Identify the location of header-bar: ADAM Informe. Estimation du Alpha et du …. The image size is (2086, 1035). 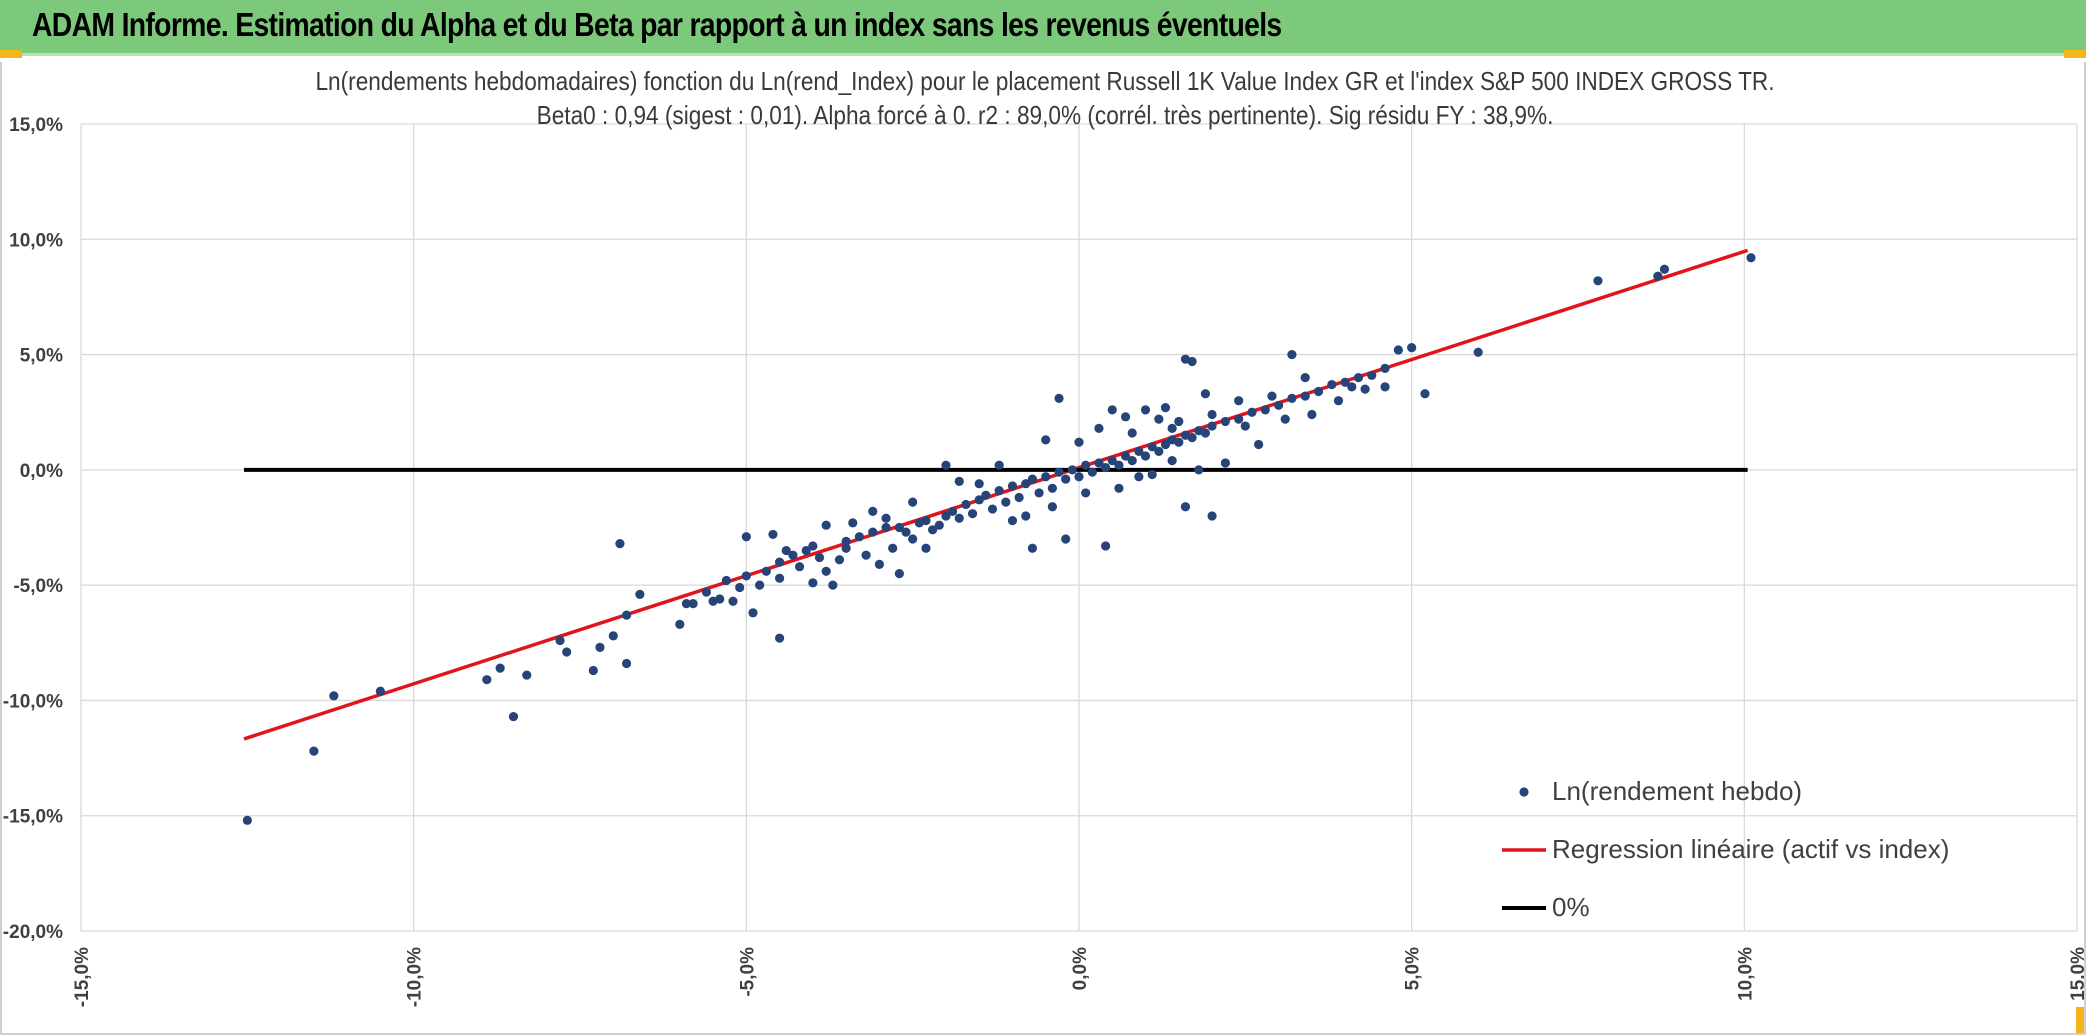
(1043, 29).